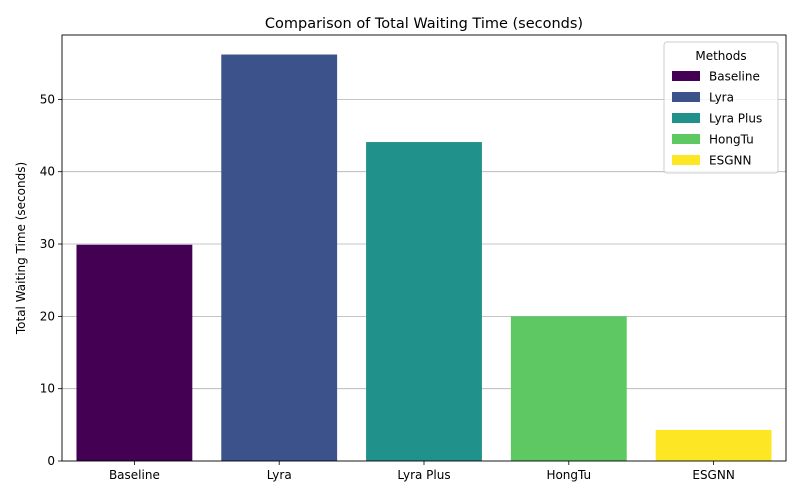 Image resolution: width=800 pixels, height=500 pixels. Describe the element at coordinates (47, 99) in the screenshot. I see `y-tick-label: 50` at that location.